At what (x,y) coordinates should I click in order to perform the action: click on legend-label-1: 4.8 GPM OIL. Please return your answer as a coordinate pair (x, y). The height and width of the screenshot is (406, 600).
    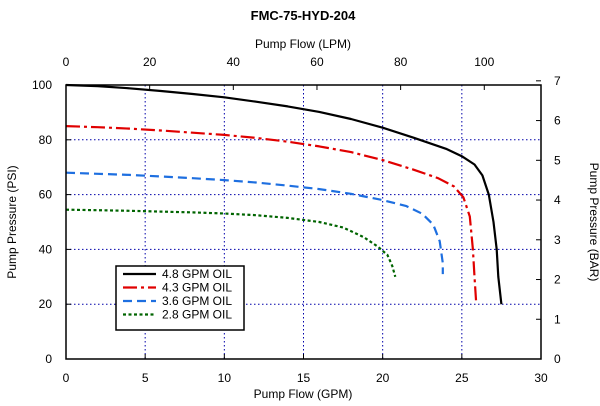
    Looking at the image, I should click on (197, 274).